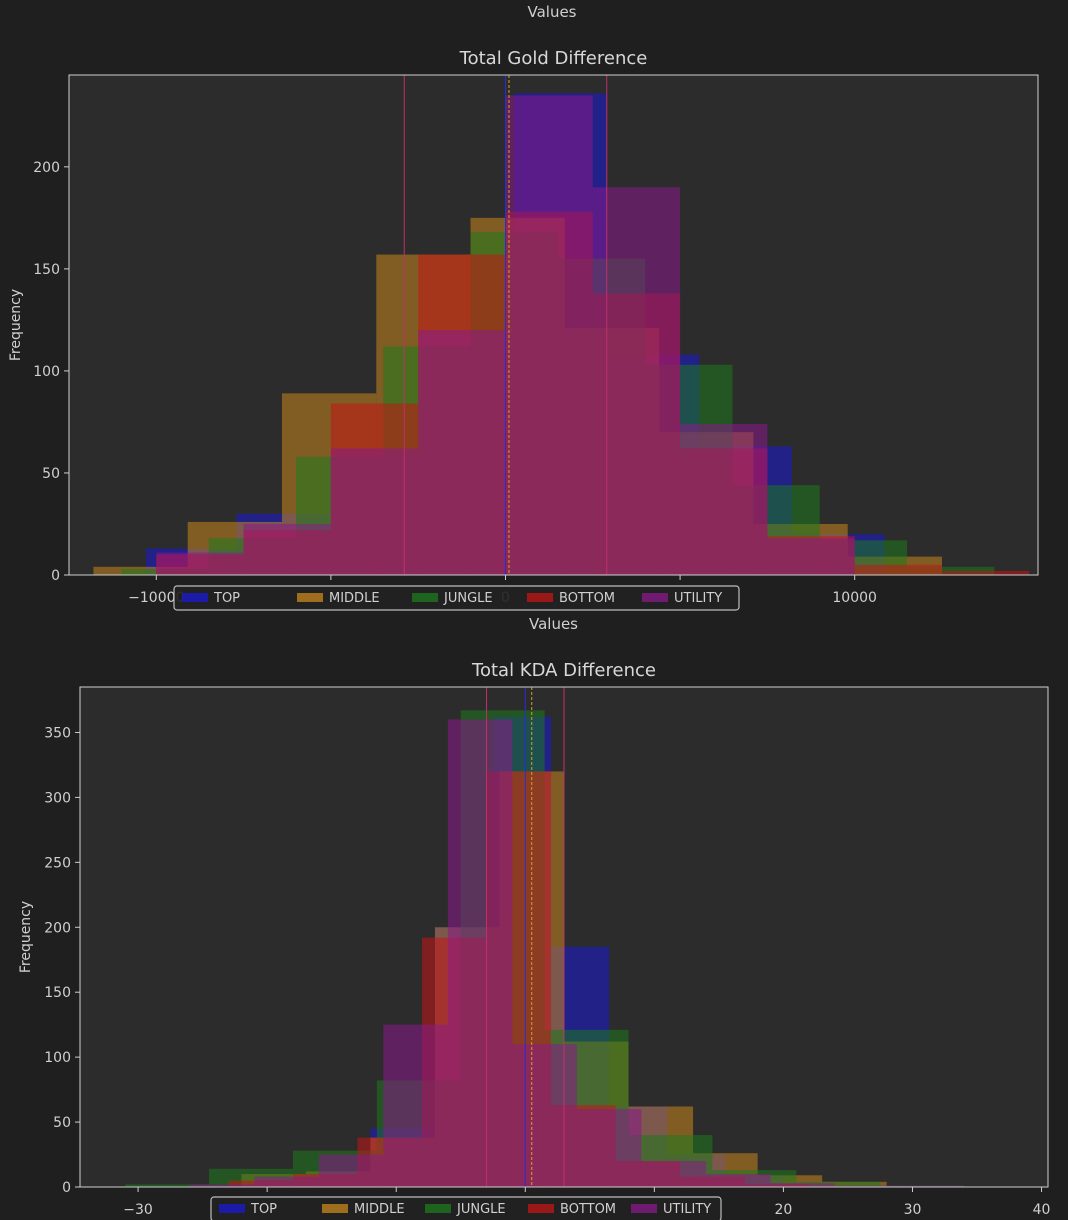 This screenshot has width=1068, height=1220. What do you see at coordinates (263, 1209) in the screenshot?
I see `chart2-legend-label-top: TOP` at bounding box center [263, 1209].